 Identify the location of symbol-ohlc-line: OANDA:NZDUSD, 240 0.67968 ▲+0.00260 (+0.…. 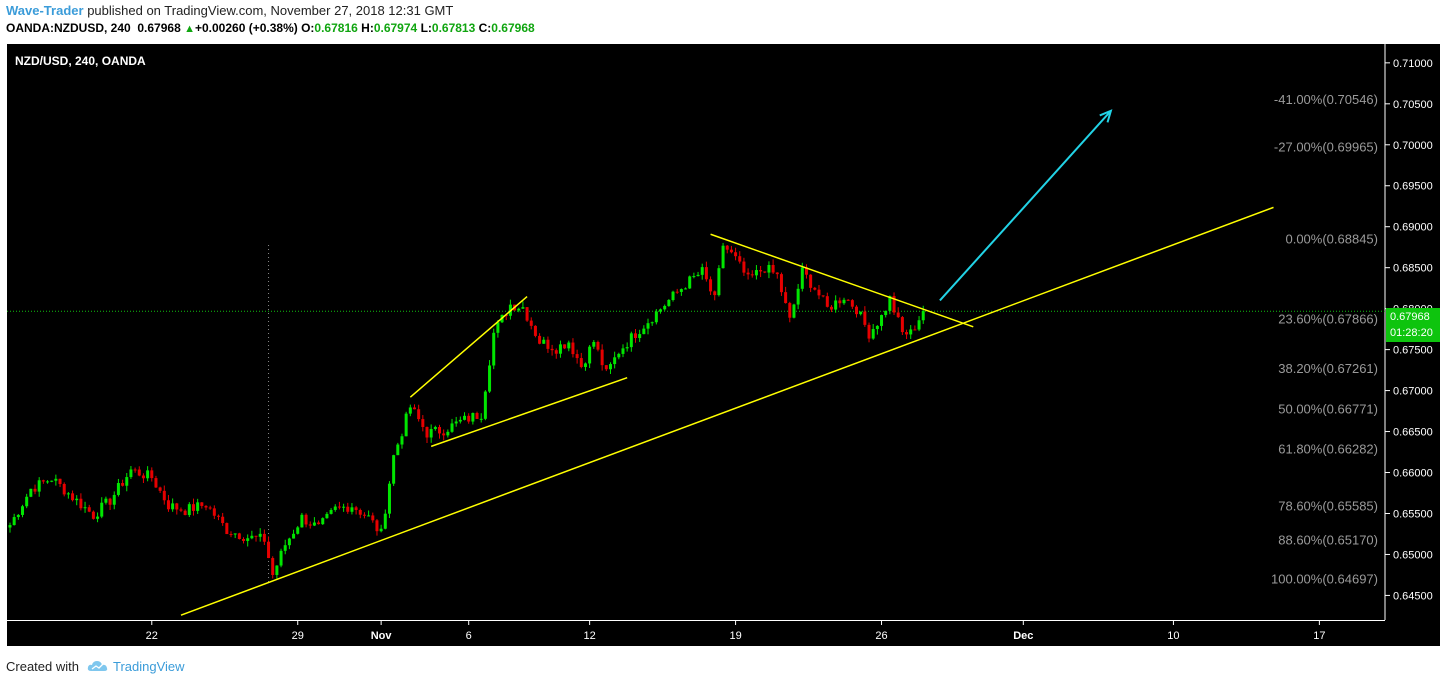
(270, 28).